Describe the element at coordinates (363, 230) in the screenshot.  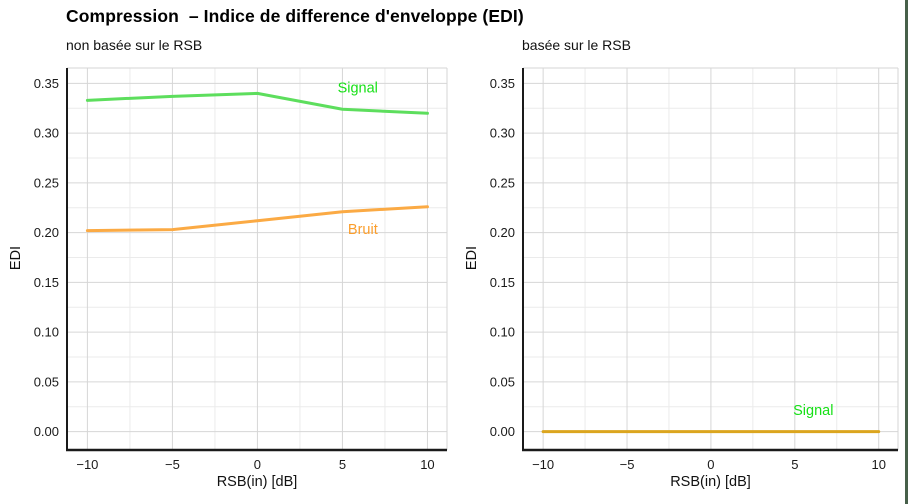
I see `series-label-bruit: Bruit` at that location.